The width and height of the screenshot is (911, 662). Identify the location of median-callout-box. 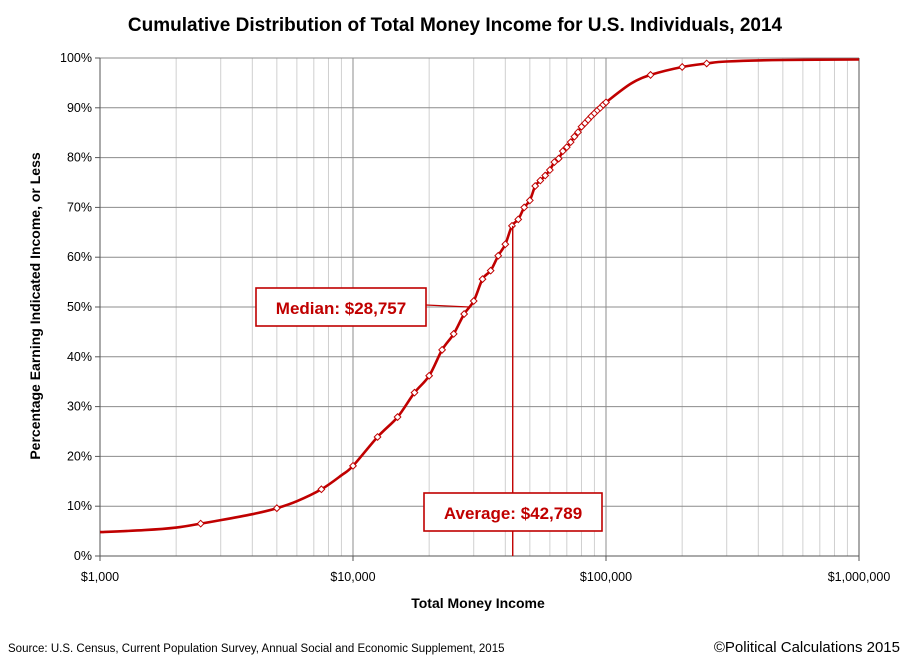
(341, 307).